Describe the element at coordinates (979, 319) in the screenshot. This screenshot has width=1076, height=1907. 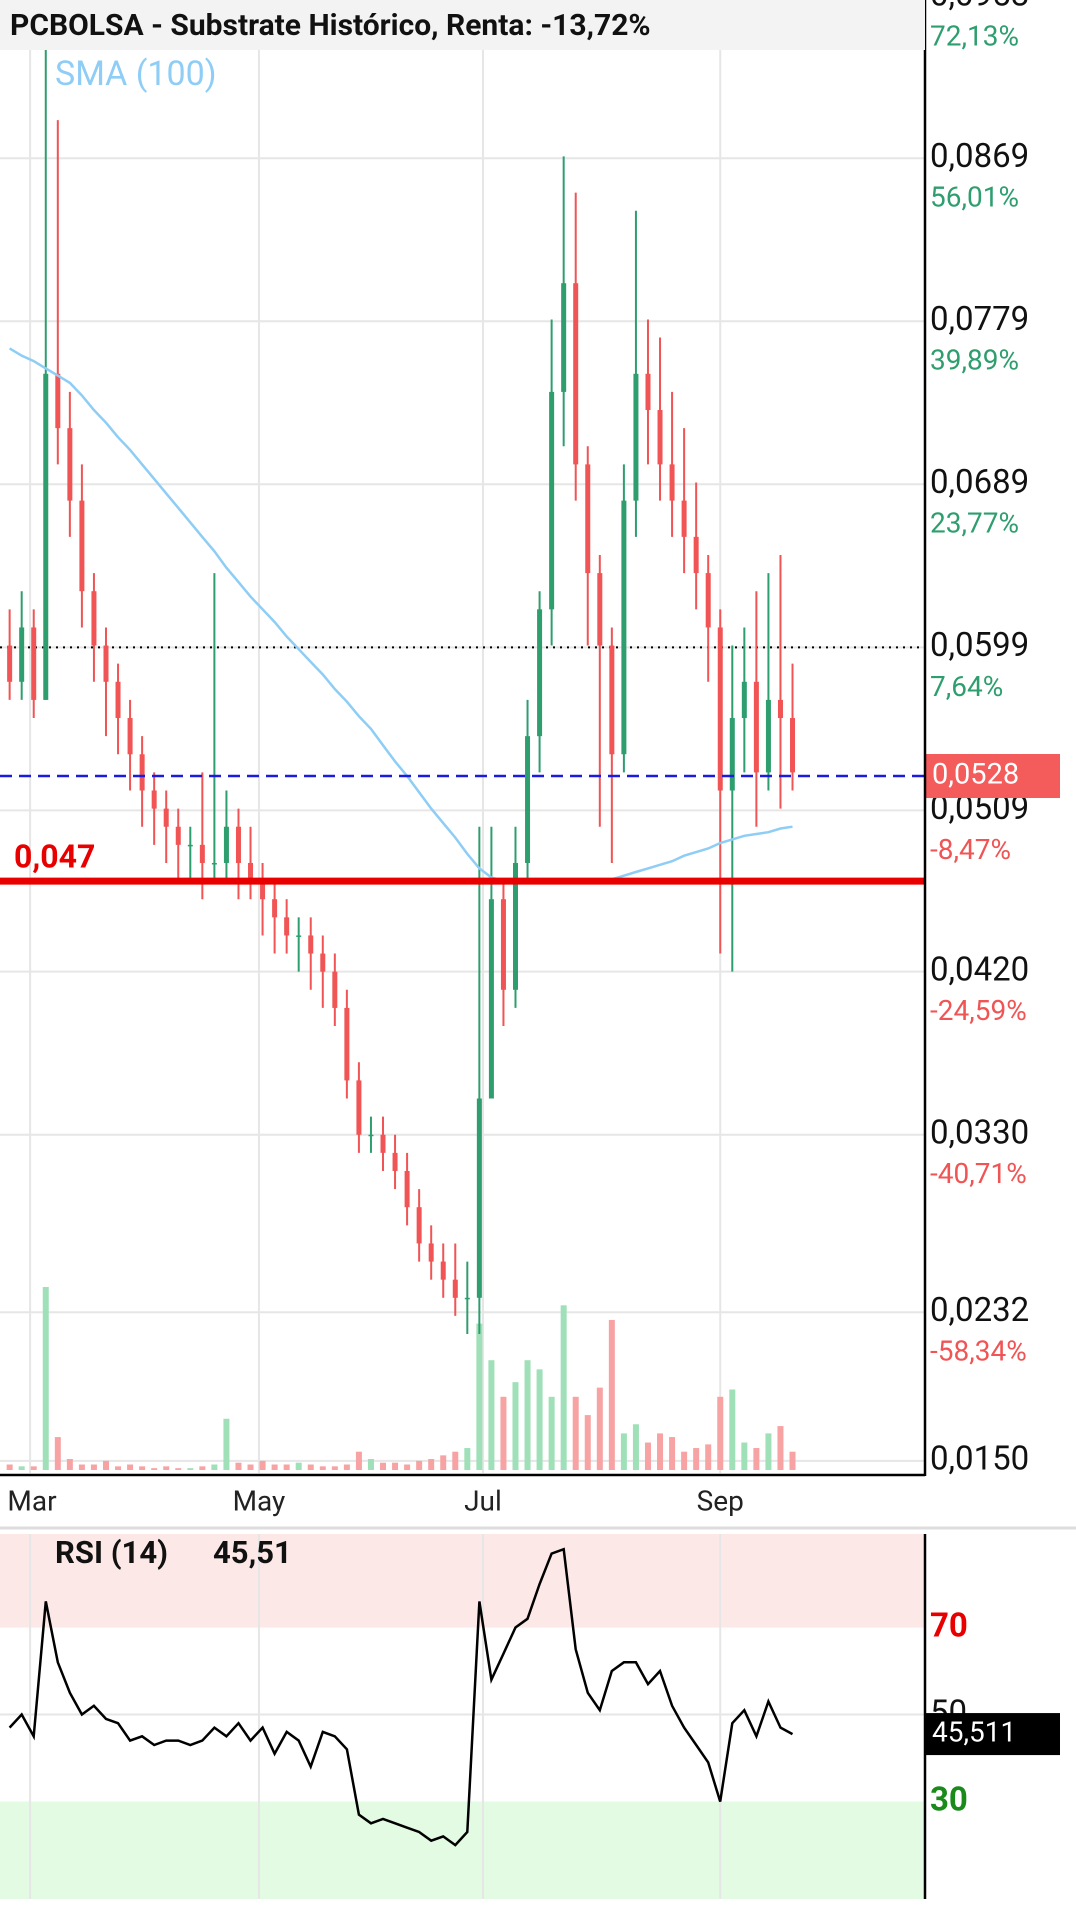
I see `y-tick-label: 0,0779` at that location.